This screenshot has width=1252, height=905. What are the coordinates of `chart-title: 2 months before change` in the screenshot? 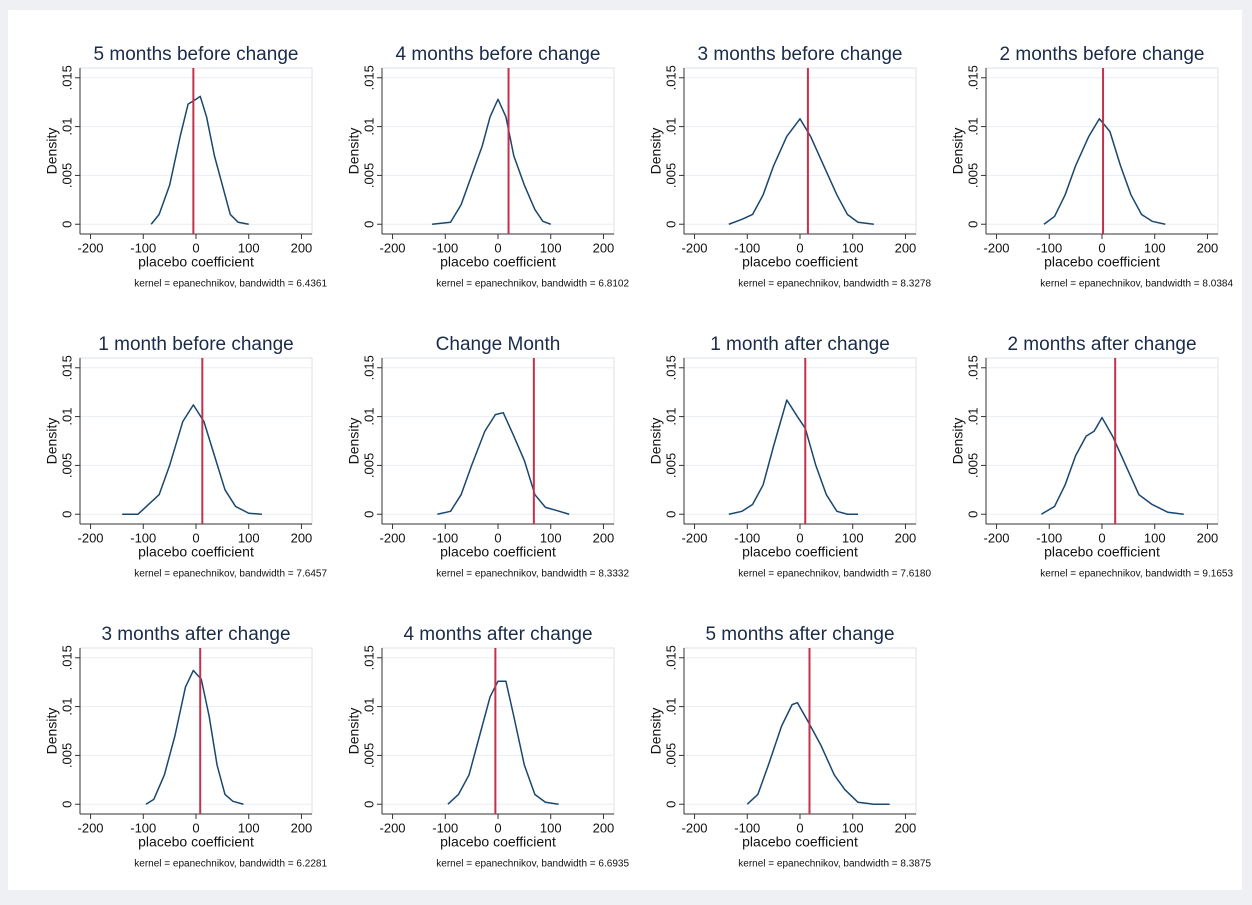 It's located at (1102, 54).